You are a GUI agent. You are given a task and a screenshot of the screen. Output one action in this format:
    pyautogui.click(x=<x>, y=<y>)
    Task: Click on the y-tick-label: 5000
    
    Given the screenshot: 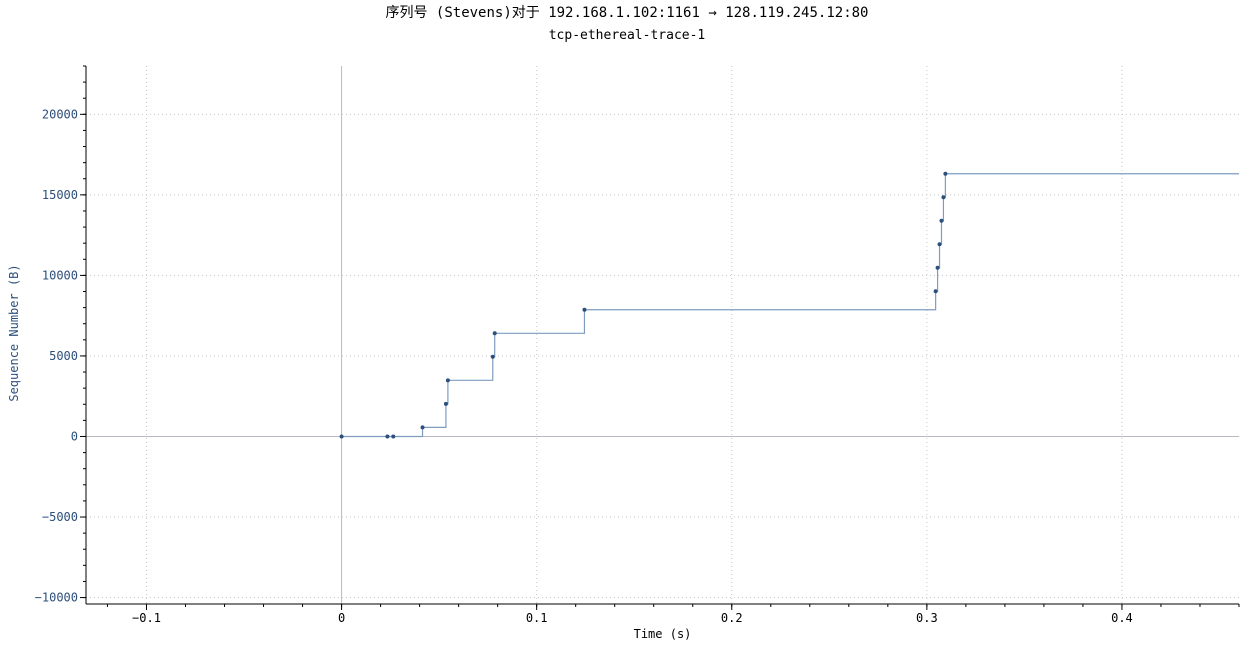 What is the action you would take?
    pyautogui.click(x=63, y=356)
    